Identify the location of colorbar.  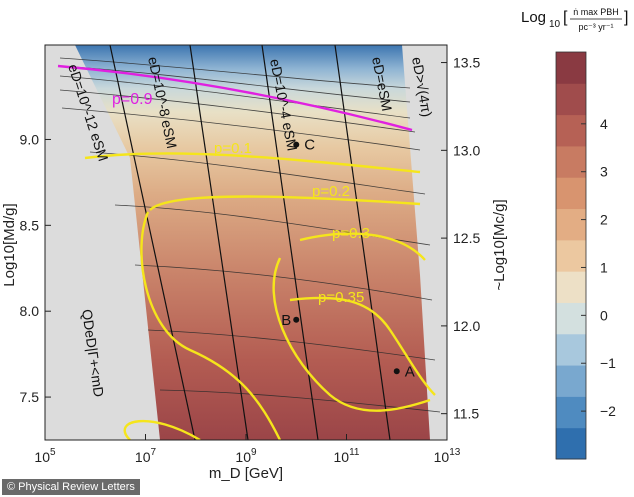
(571, 256).